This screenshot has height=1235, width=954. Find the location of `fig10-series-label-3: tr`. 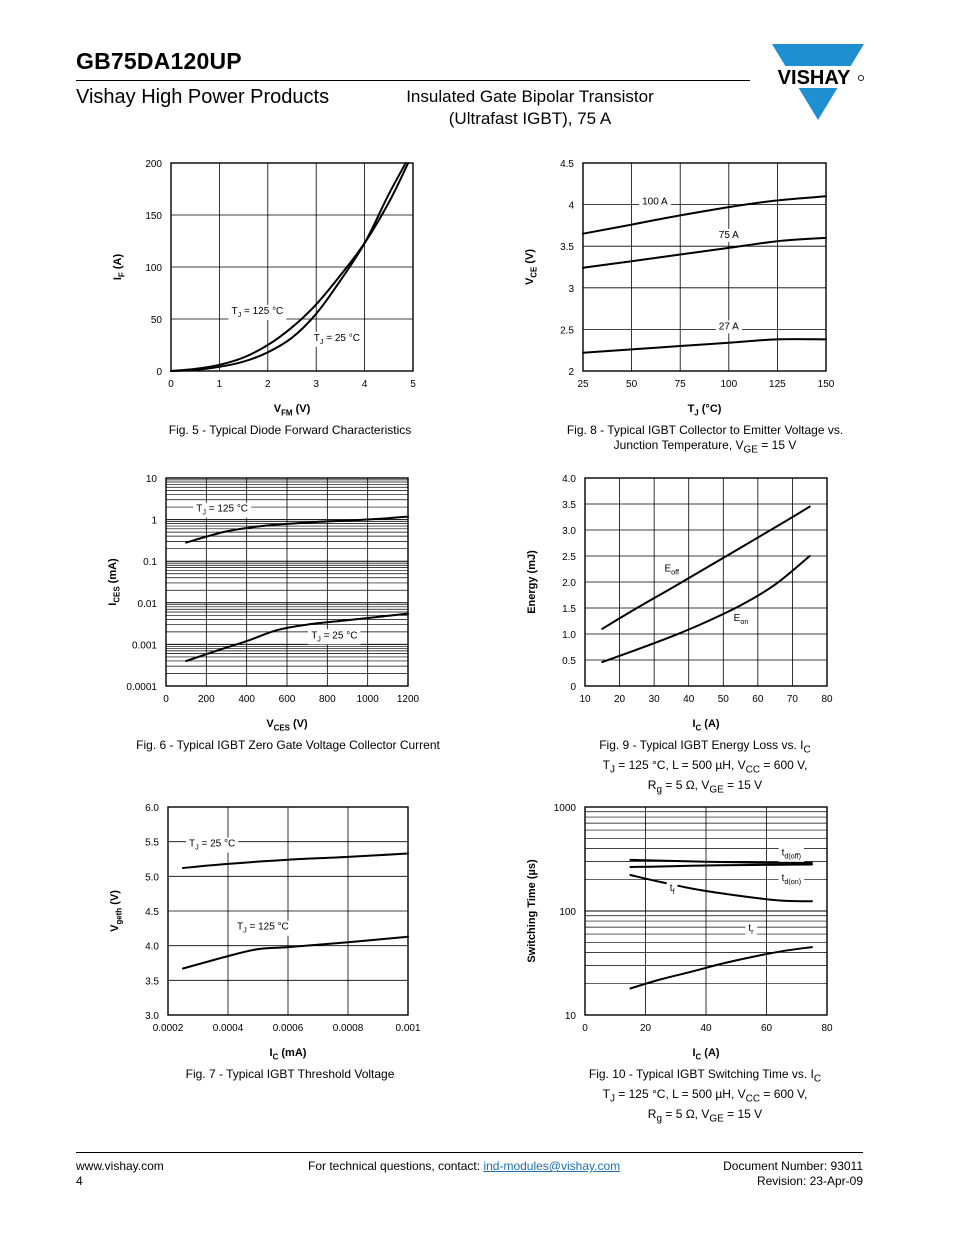

fig10-series-label-3: tr is located at coordinates (751, 929).